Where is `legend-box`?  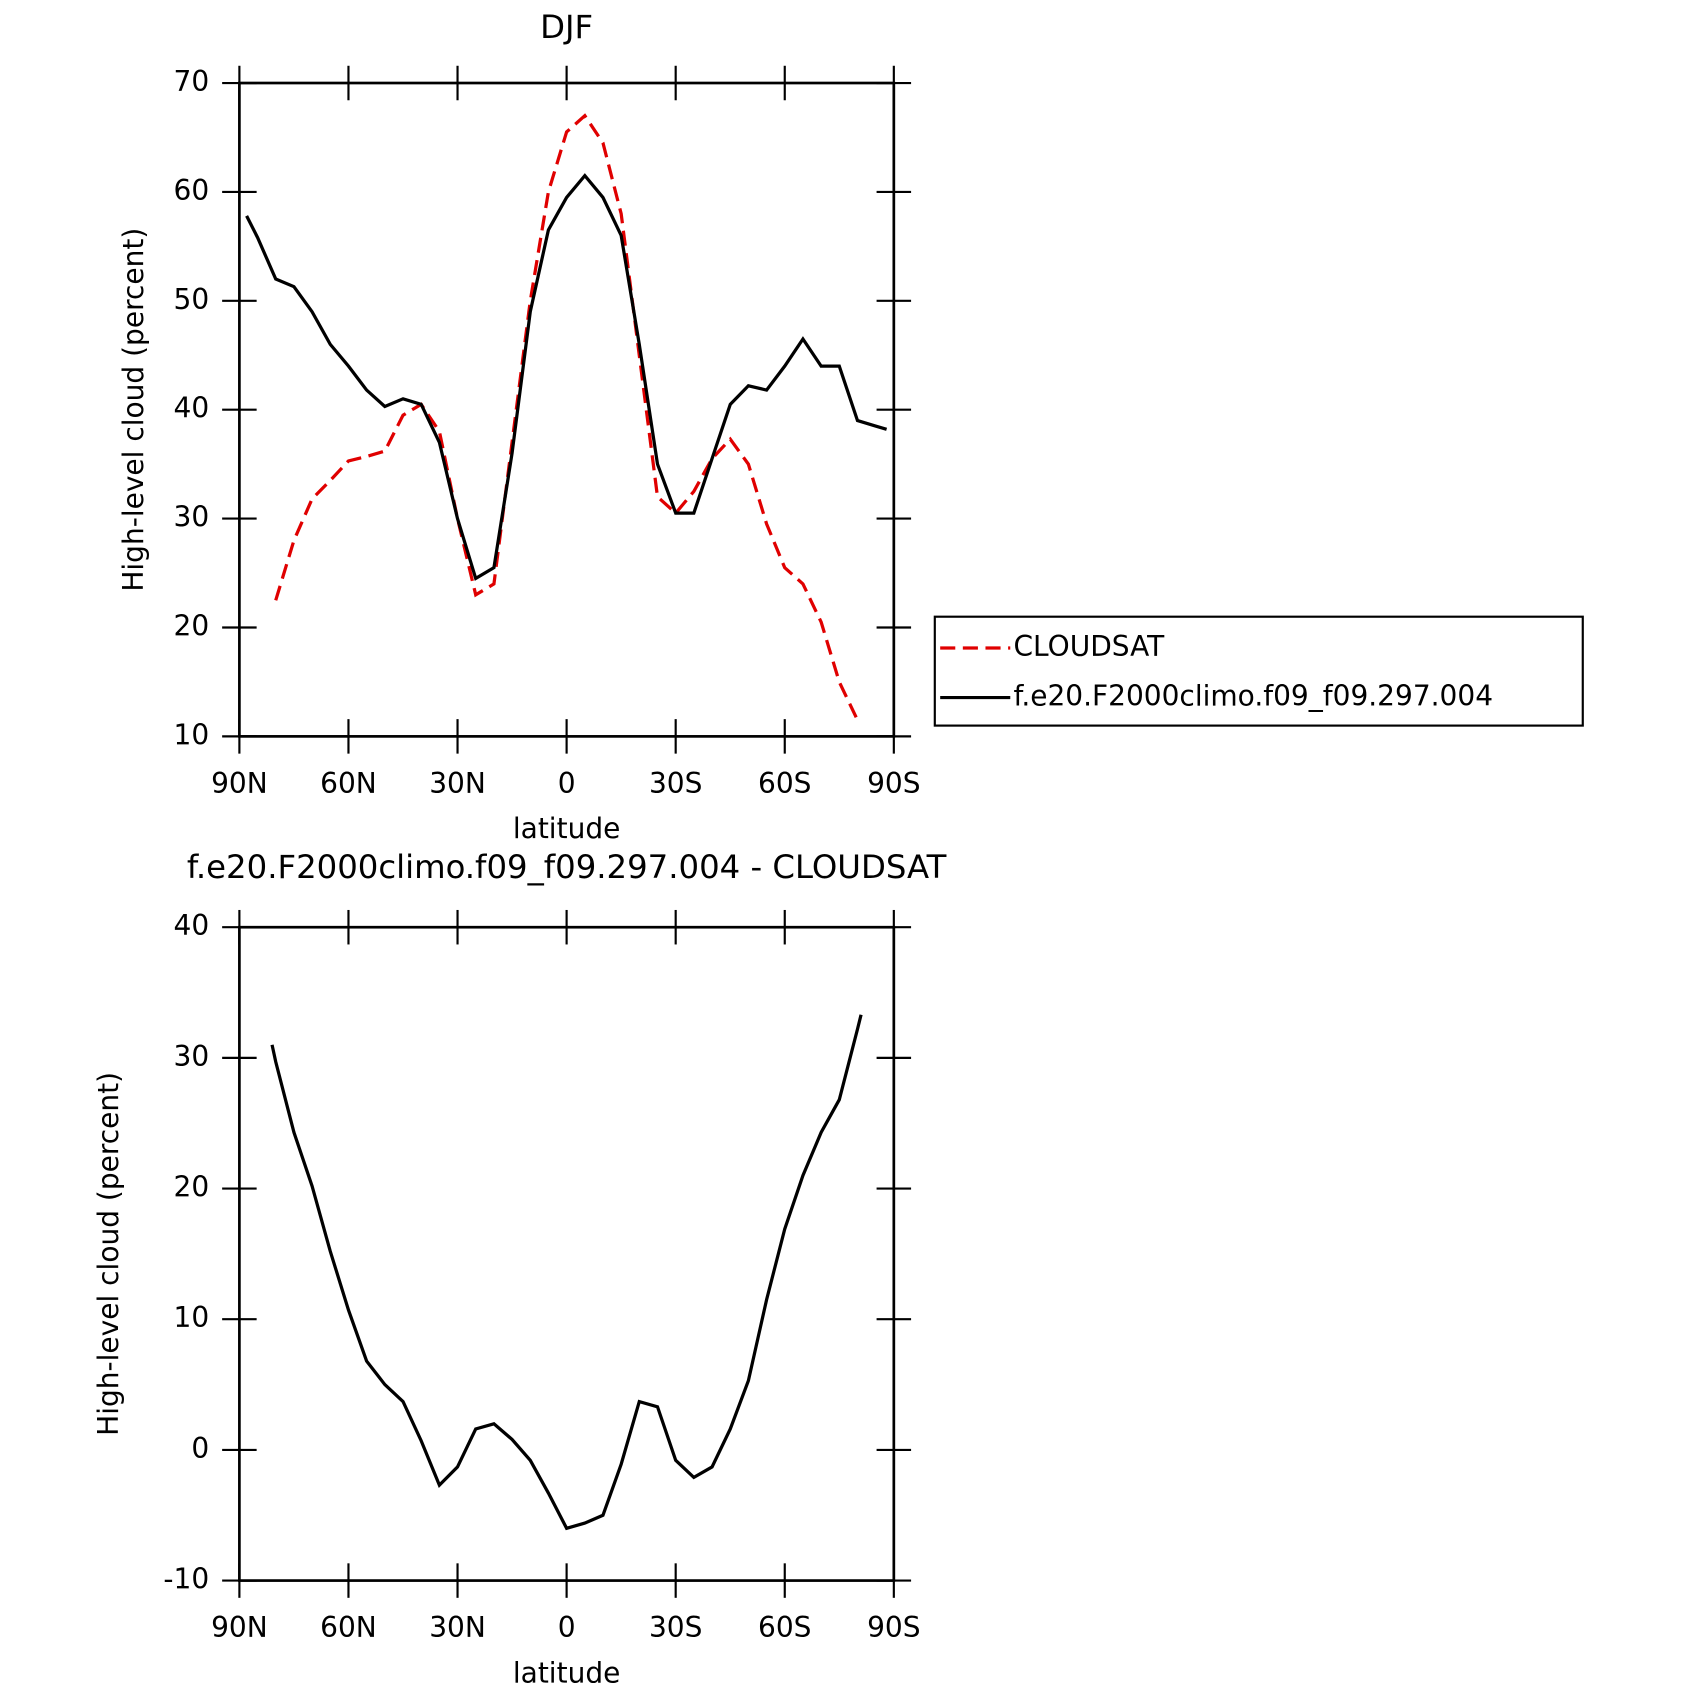
legend-box is located at coordinates (1258, 671).